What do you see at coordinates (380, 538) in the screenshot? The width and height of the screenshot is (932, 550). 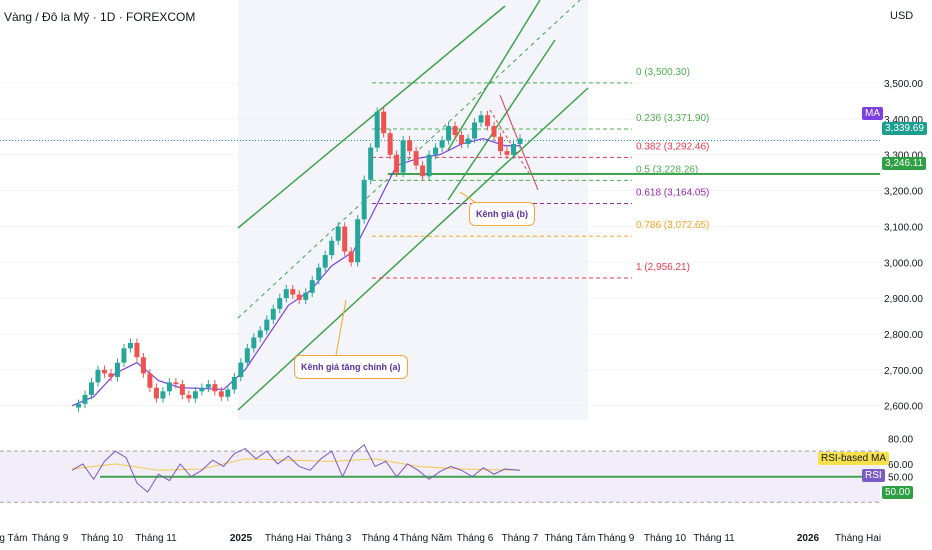 I see `time-tick-7: Tháng 4` at bounding box center [380, 538].